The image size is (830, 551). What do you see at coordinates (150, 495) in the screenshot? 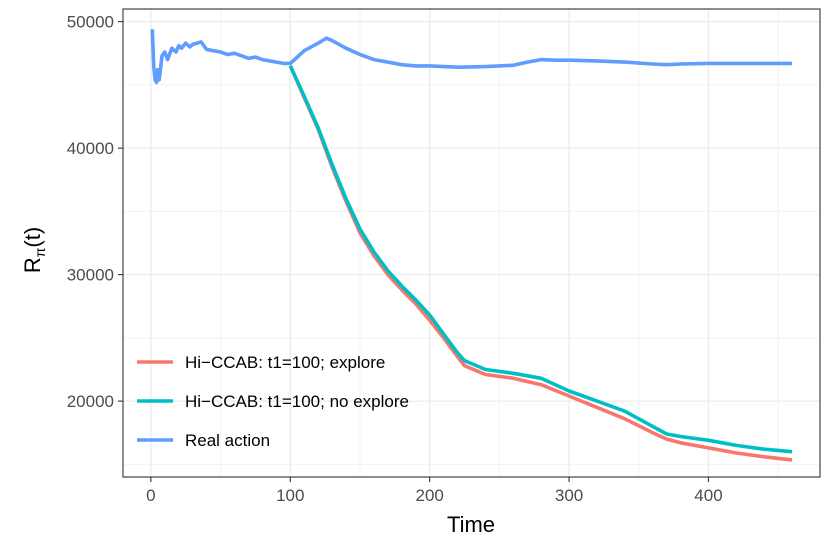
I see `x-tick-label: 0` at bounding box center [150, 495].